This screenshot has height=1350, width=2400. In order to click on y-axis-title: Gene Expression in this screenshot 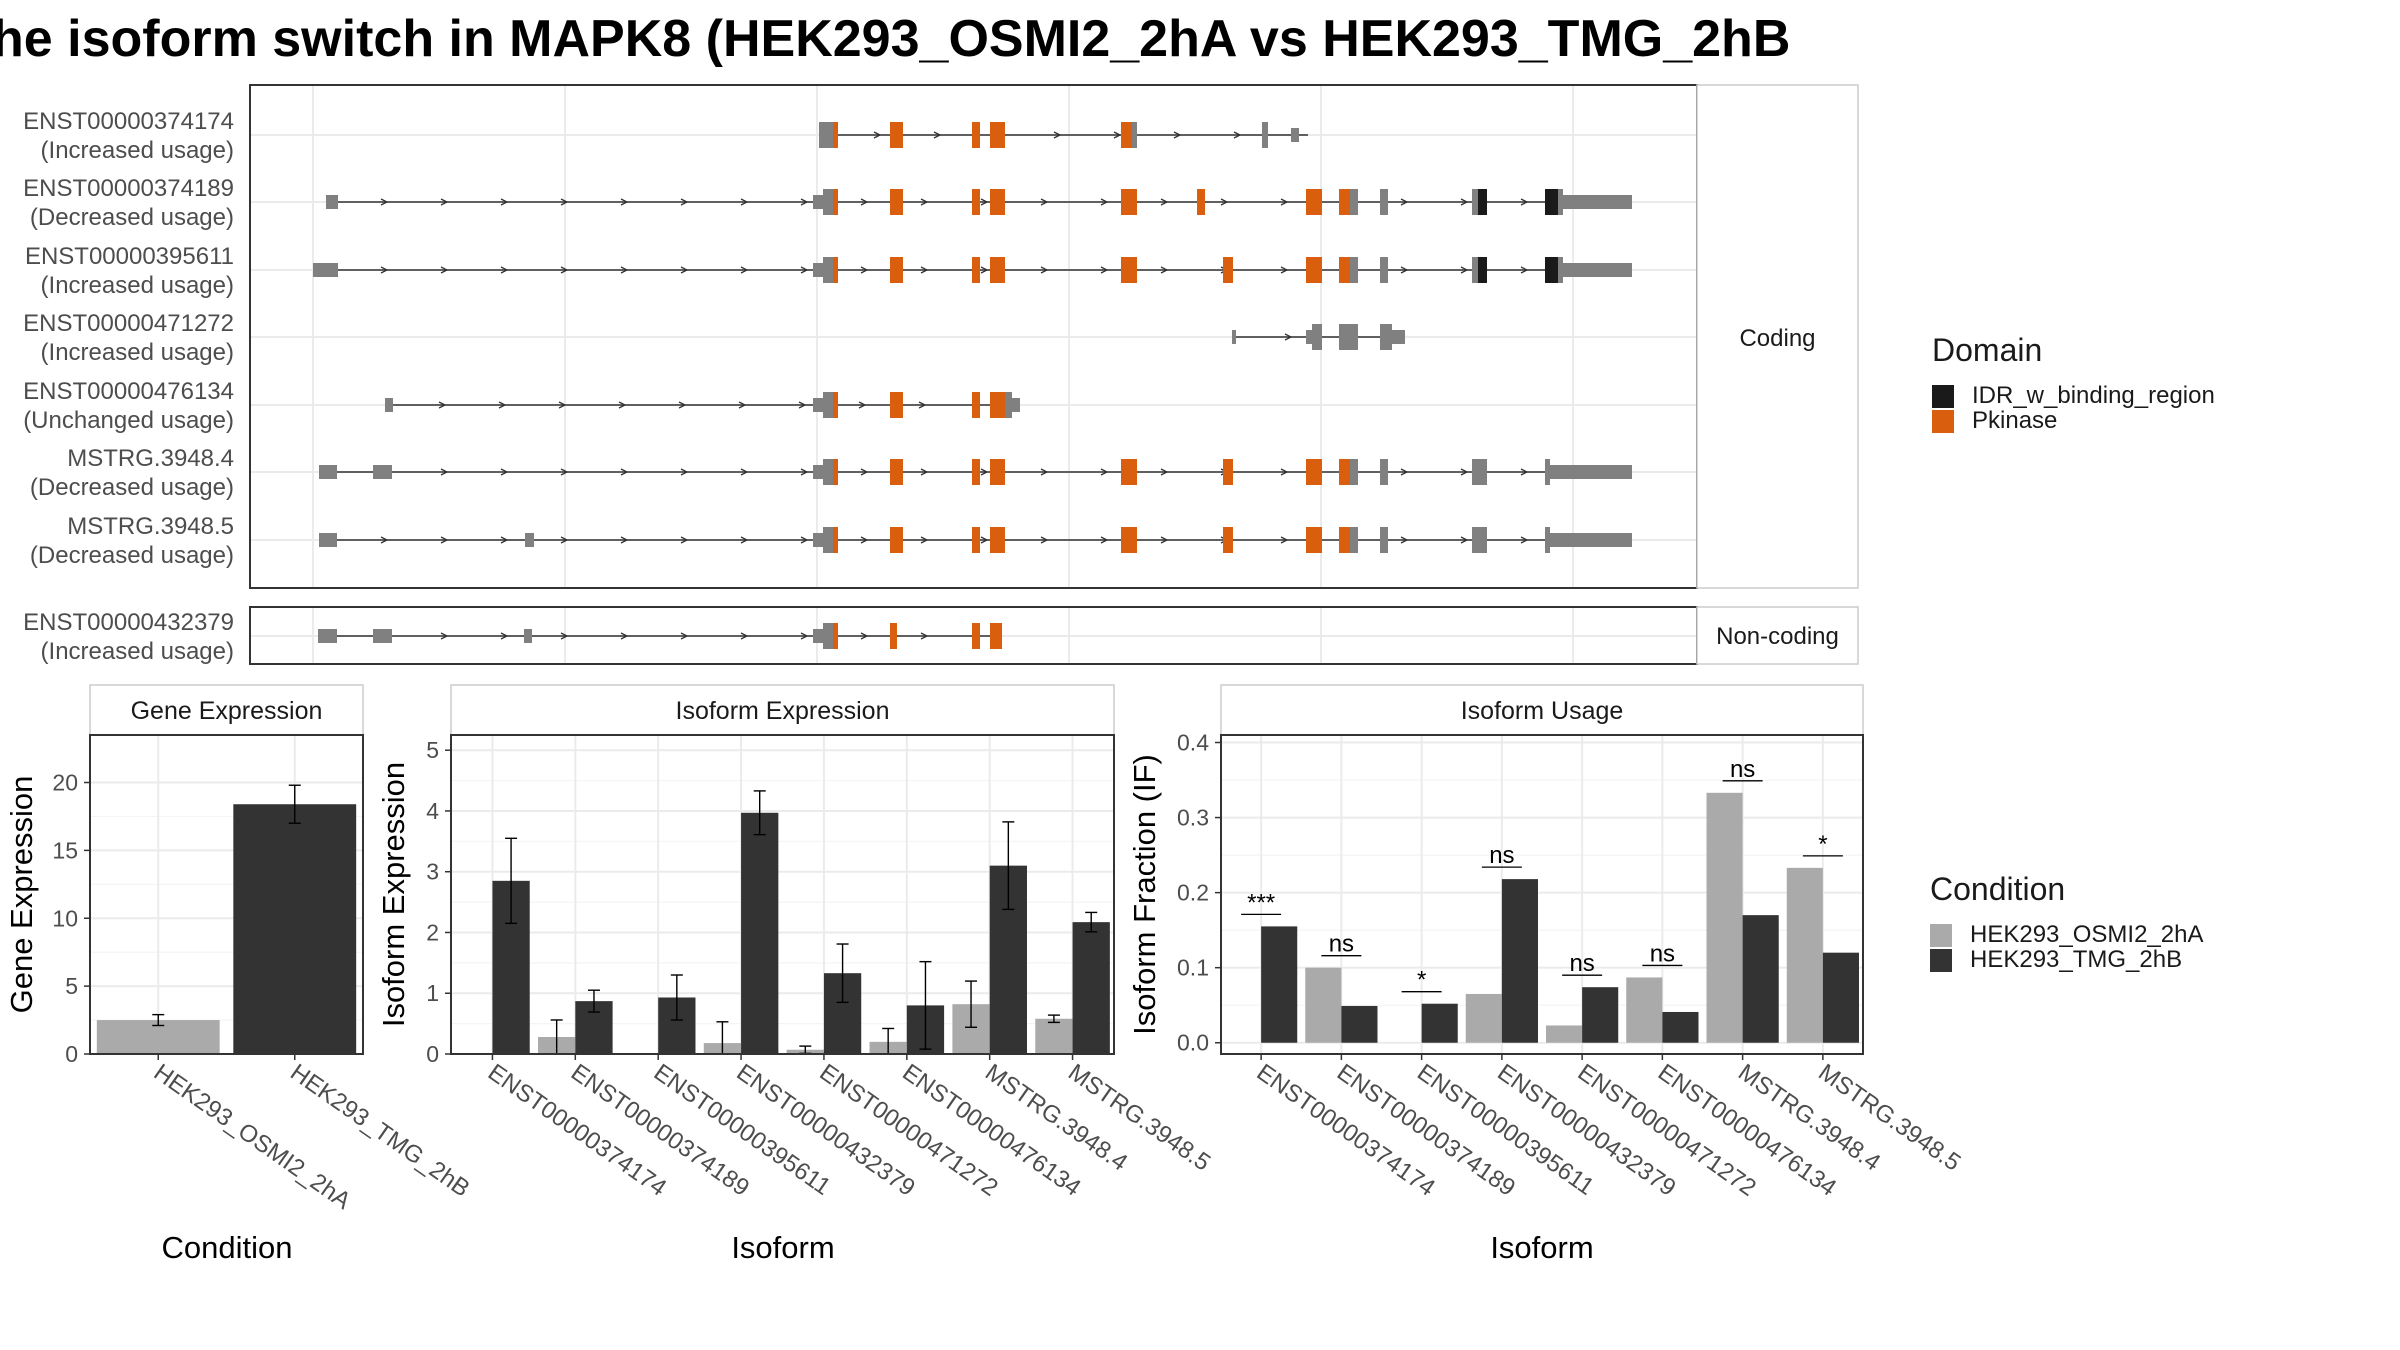, I will do `click(21, 895)`.